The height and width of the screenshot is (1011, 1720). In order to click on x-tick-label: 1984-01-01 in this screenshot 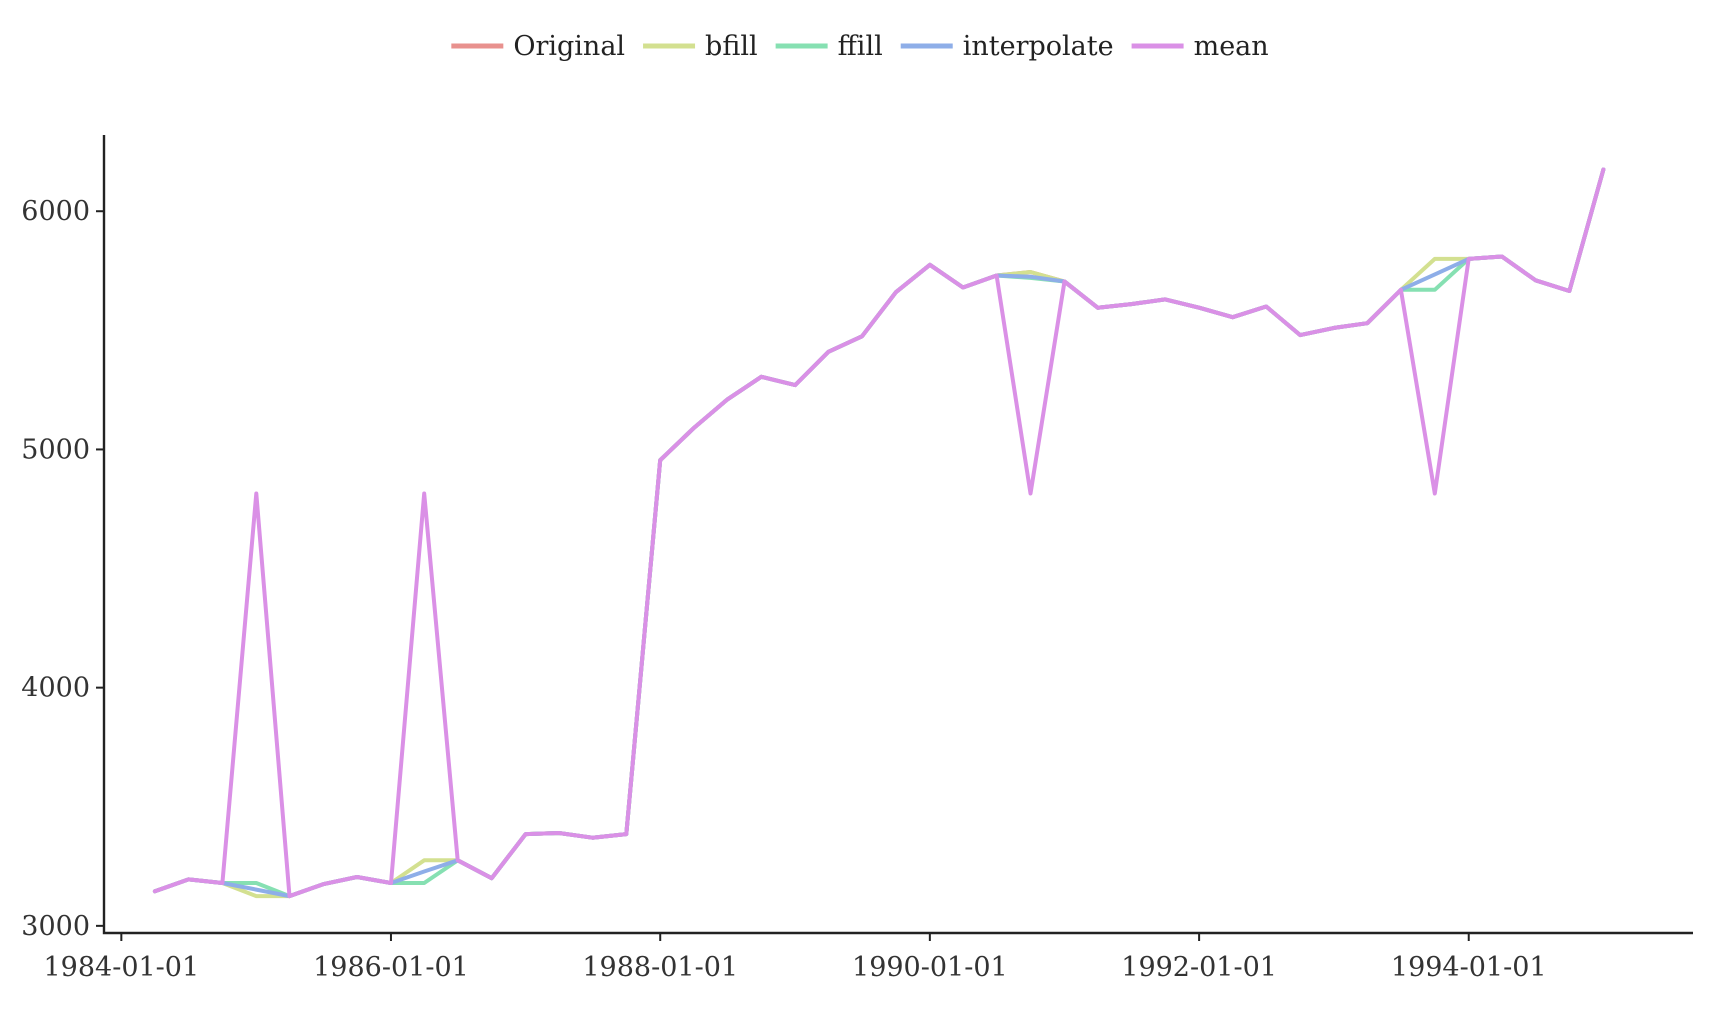, I will do `click(121, 967)`.